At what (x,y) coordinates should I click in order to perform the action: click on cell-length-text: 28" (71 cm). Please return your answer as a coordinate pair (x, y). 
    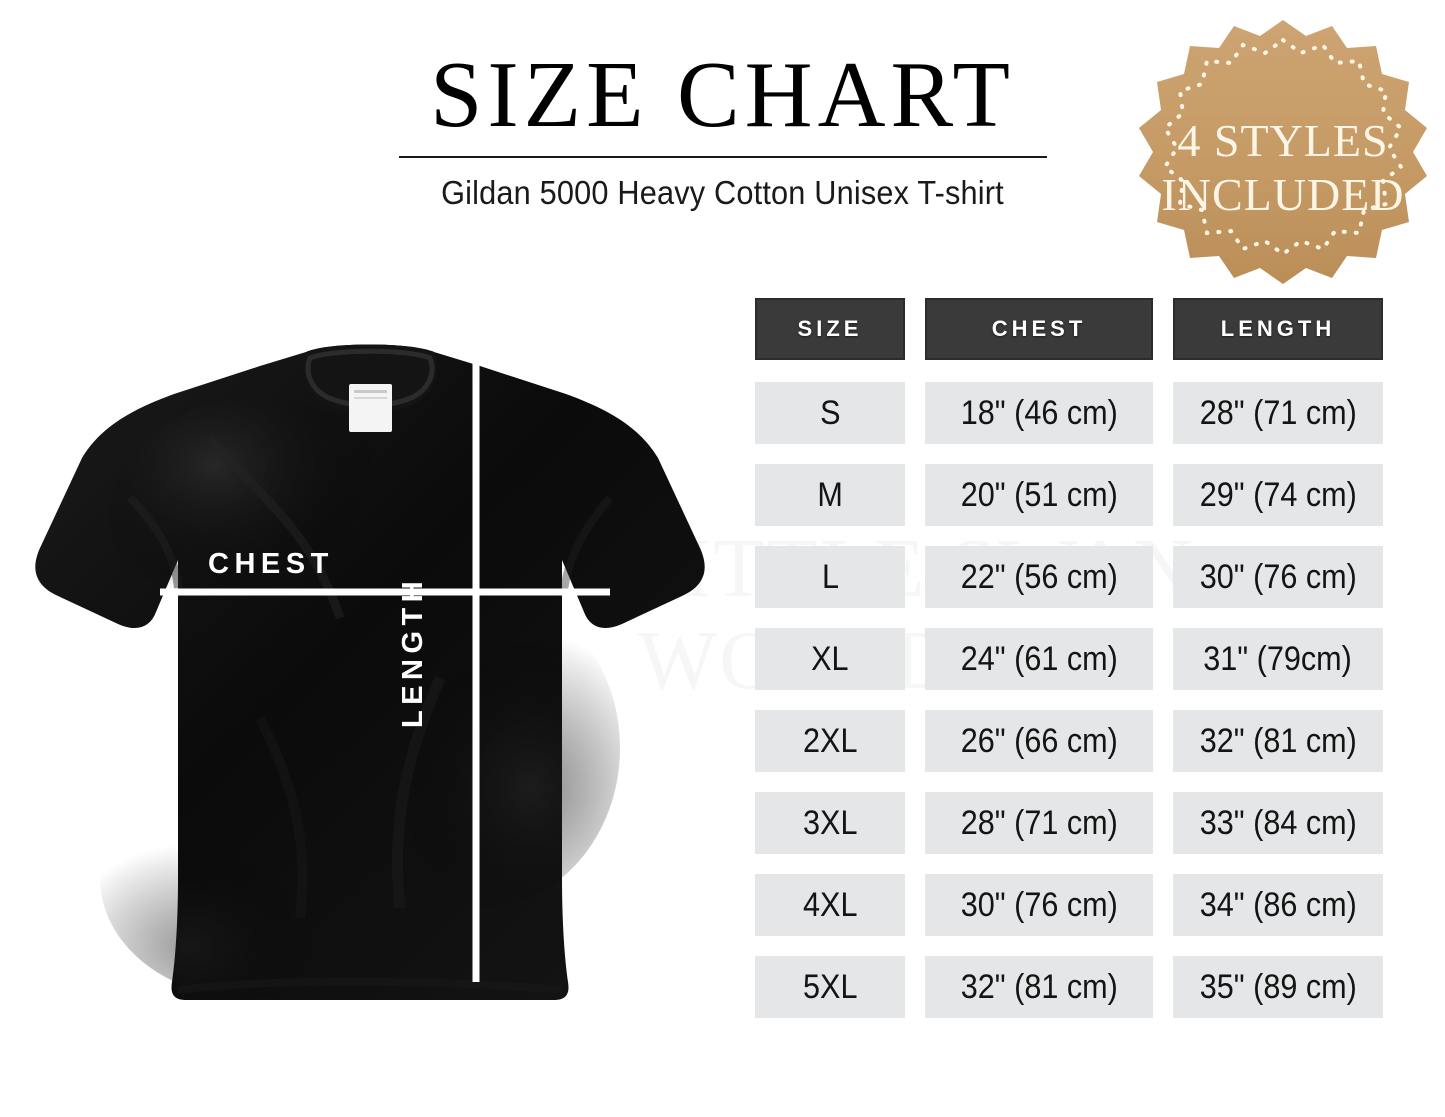
    Looking at the image, I should click on (1278, 412).